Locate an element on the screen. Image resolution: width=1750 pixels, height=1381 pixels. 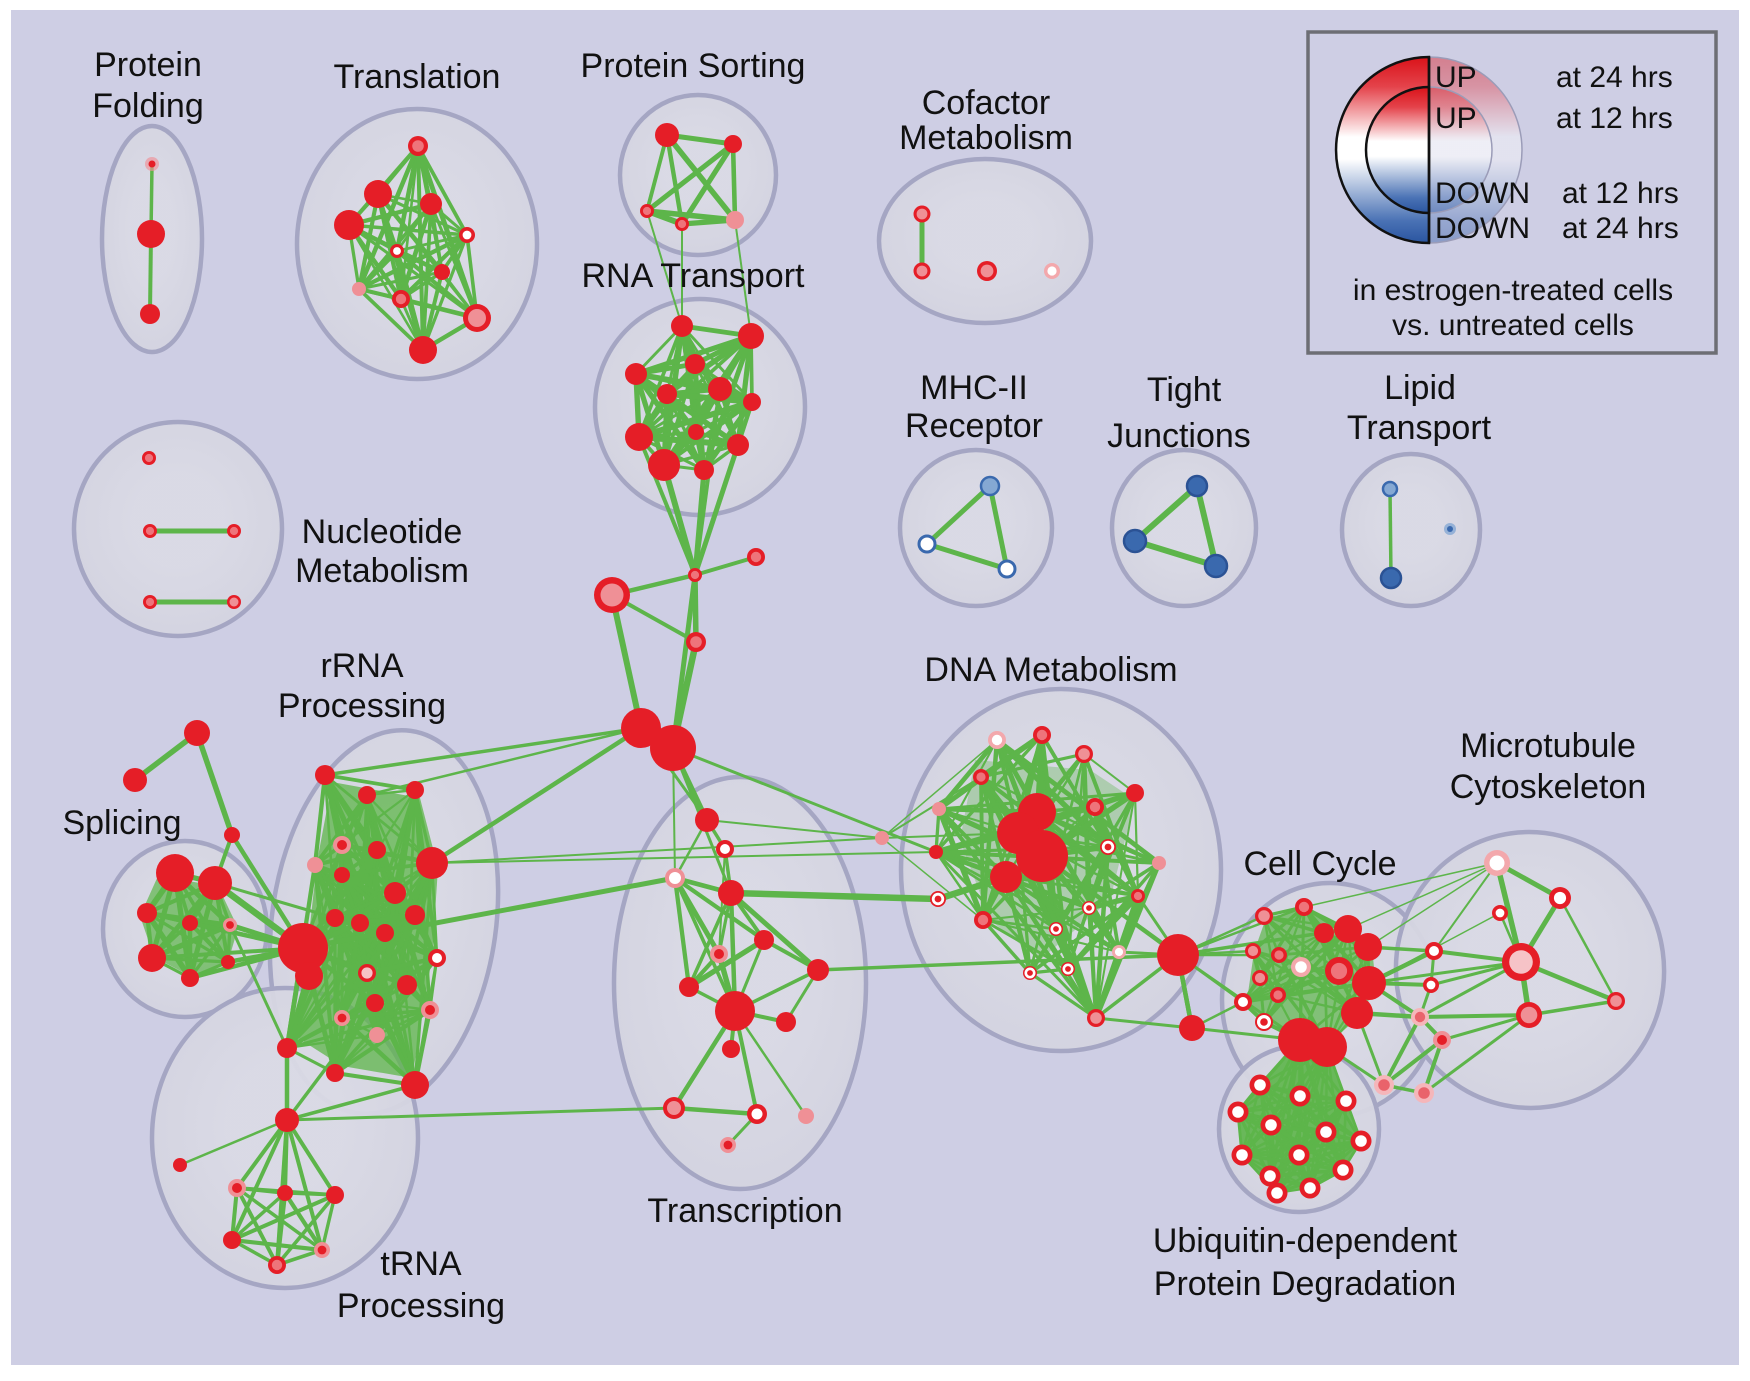
svg-text: Protein is located at coordinates (148, 65).